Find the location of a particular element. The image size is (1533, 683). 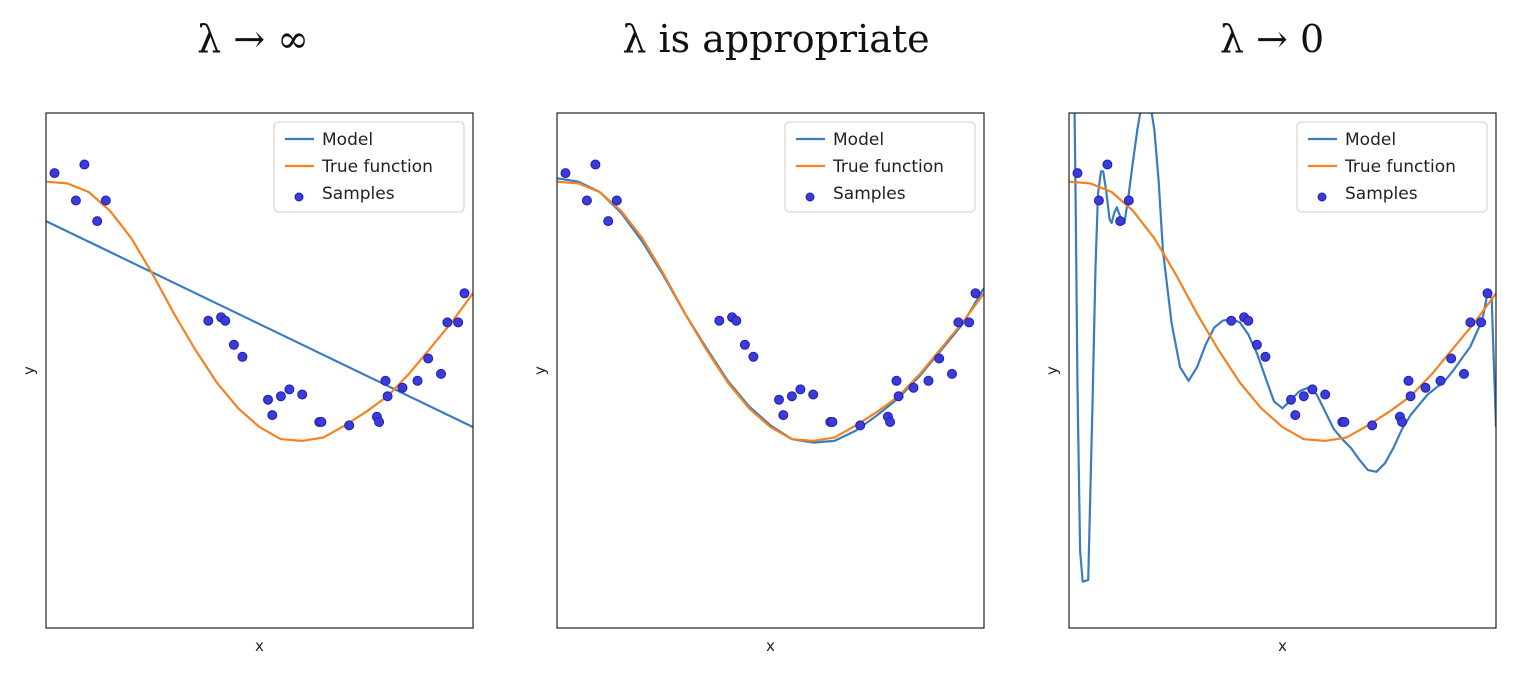

panel-title: λ is appropriate is located at coordinates (775, 39).